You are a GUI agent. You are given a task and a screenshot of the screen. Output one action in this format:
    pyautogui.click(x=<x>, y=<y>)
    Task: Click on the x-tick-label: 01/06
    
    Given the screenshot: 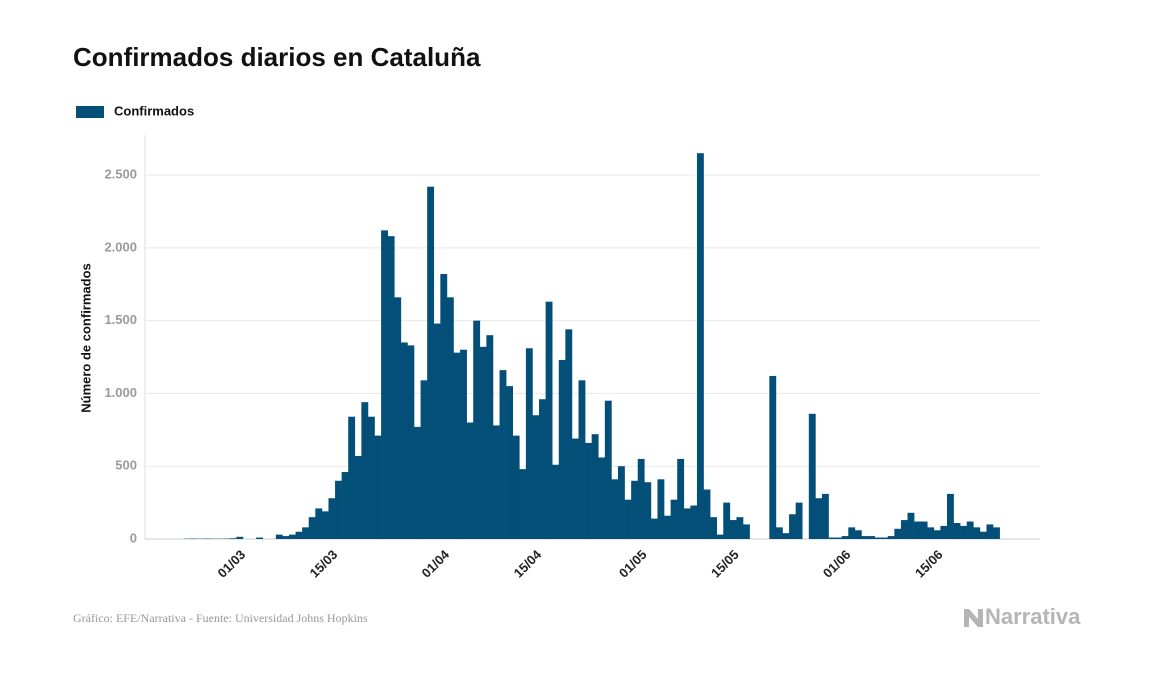 What is the action you would take?
    pyautogui.click(x=837, y=564)
    